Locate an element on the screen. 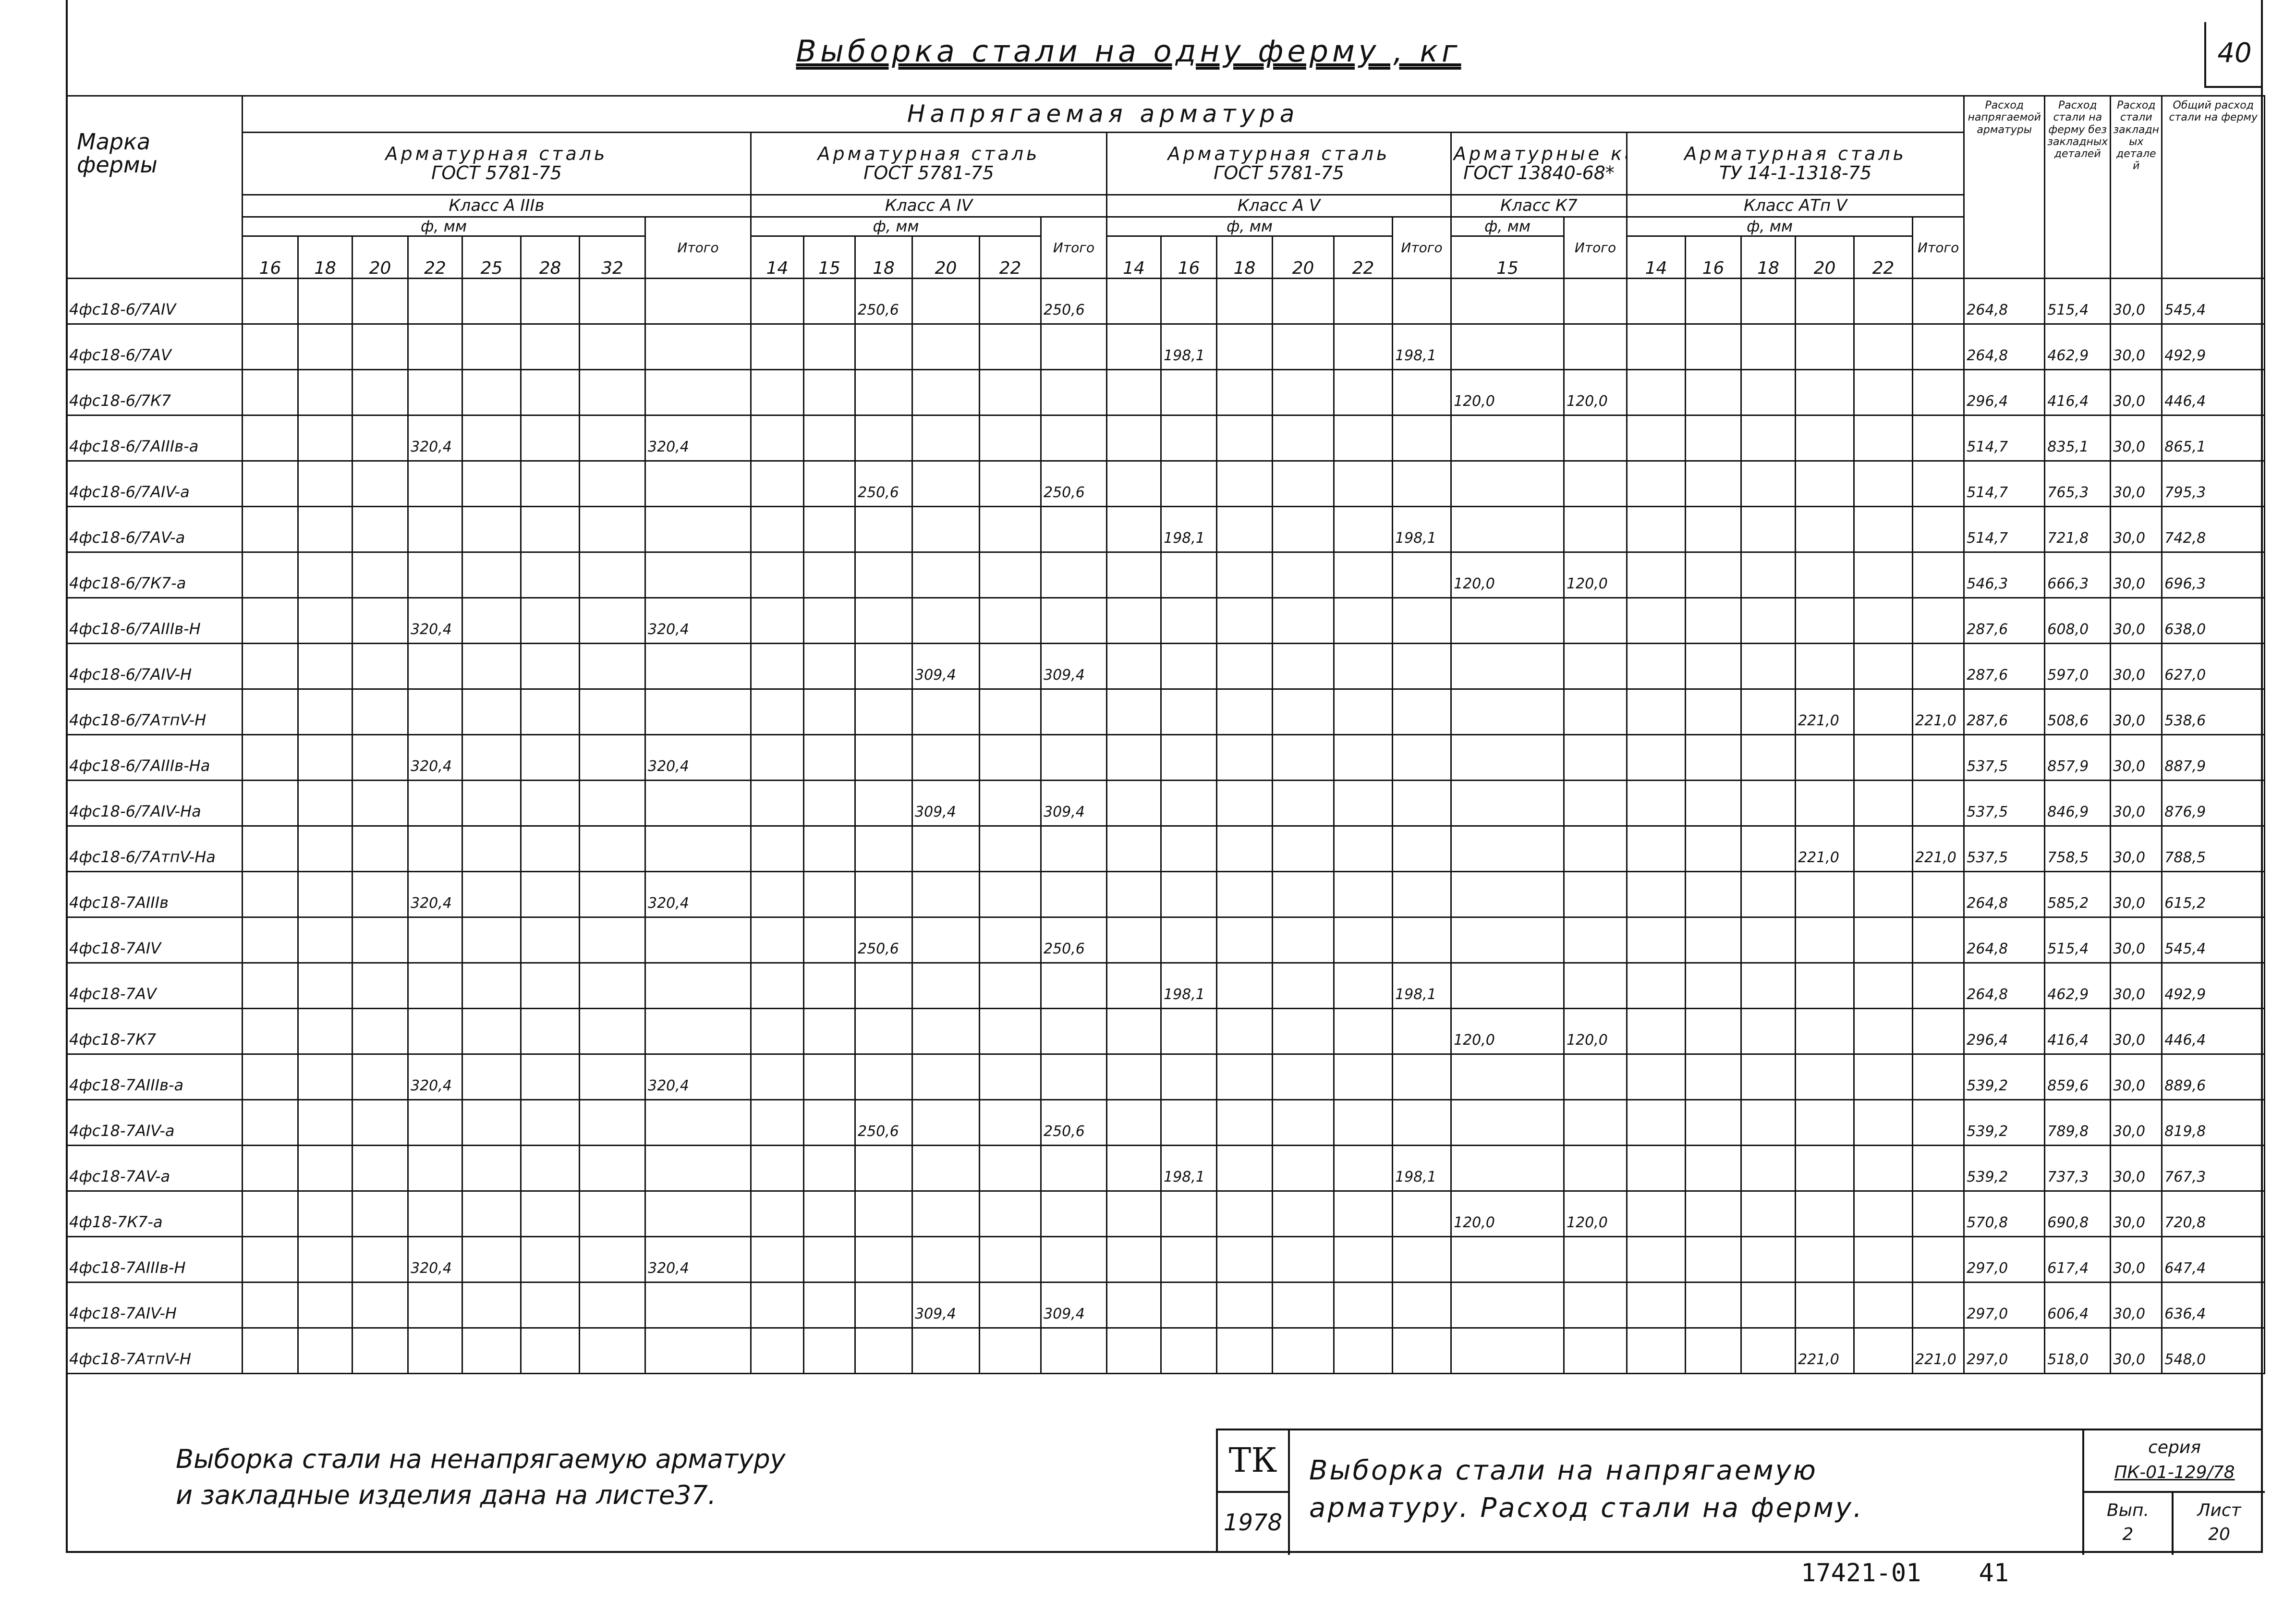 The width and height of the screenshot is (2296, 1600). diameter: 32 is located at coordinates (612, 257).